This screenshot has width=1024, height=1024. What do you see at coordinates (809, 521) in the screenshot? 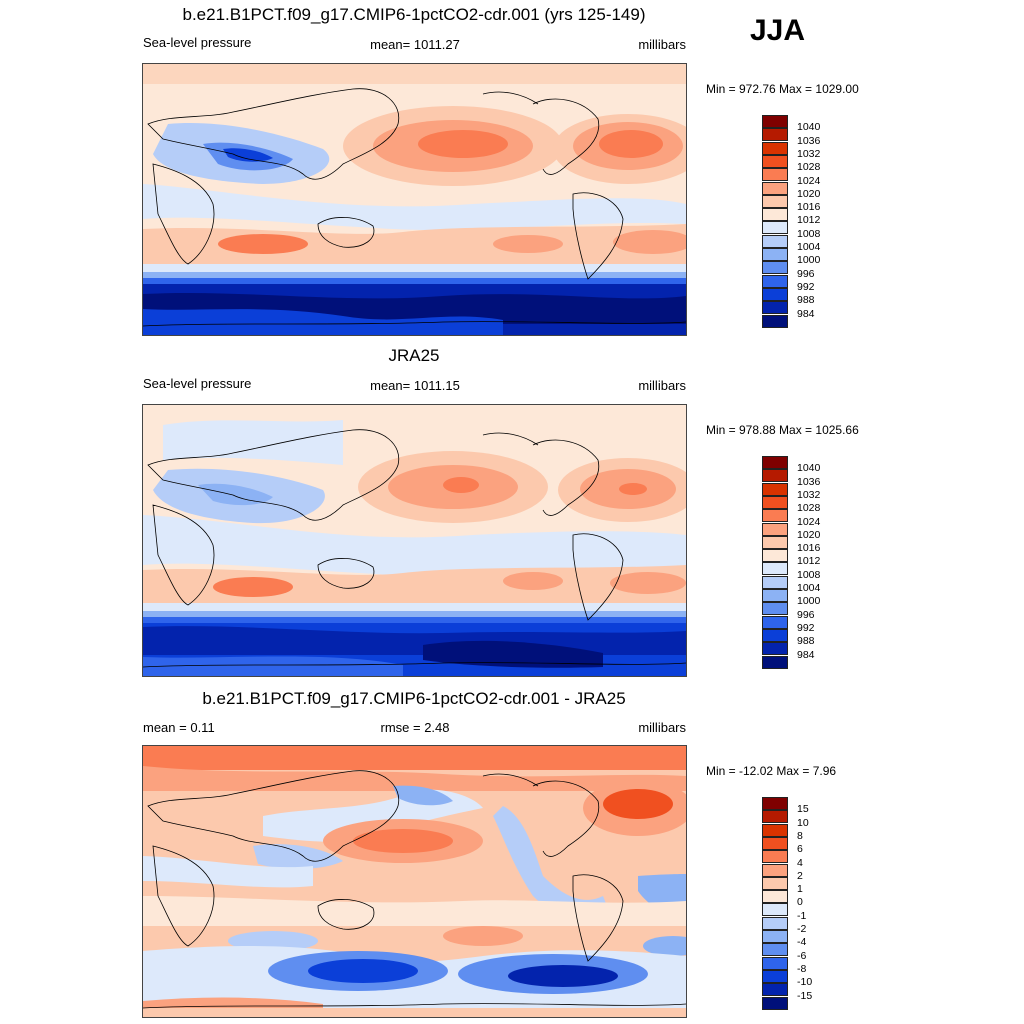
I see `colorbar-tick-label: 1024` at bounding box center [809, 521].